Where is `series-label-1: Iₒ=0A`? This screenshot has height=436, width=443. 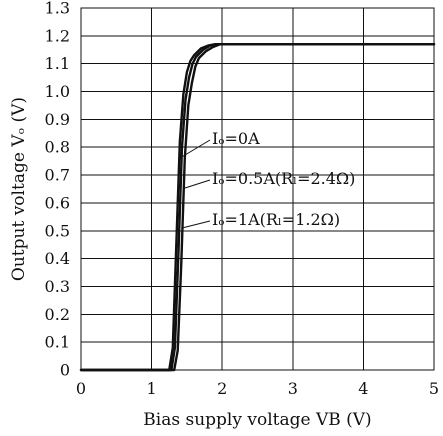 series-label-1: Iₒ=0A is located at coordinates (236, 138).